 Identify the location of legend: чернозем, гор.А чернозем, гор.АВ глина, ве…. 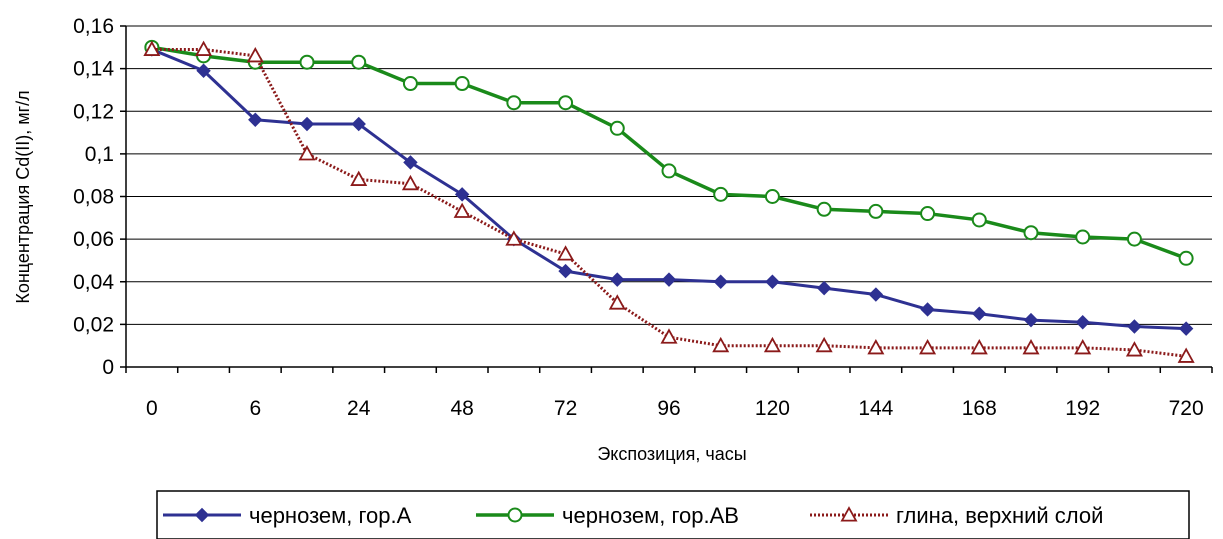
(673, 514).